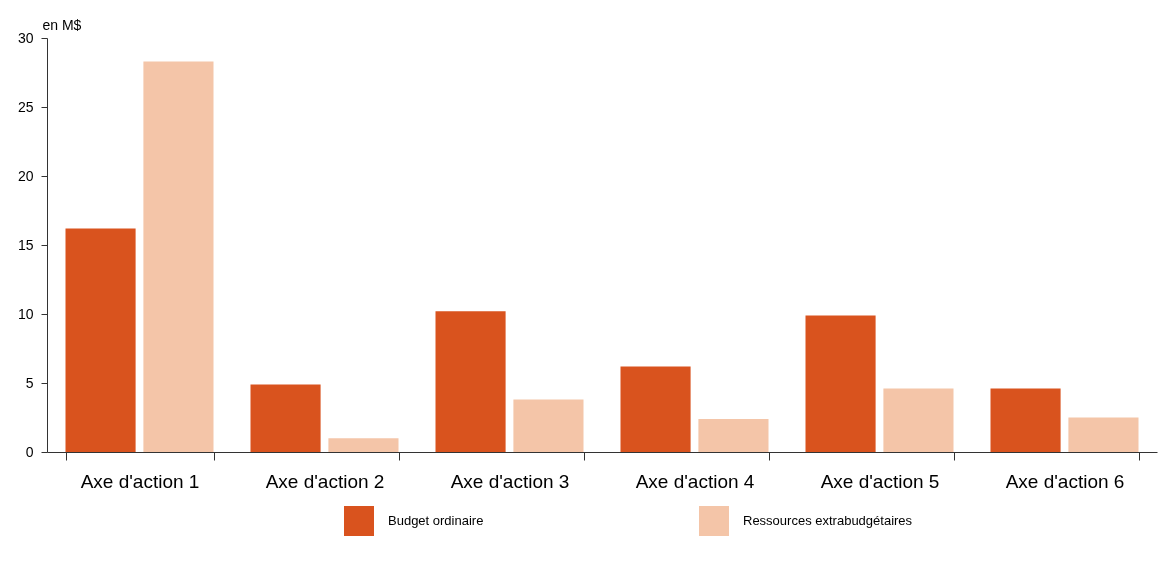 The height and width of the screenshot is (563, 1170). I want to click on x-tick-label: Axe d'action 1, so click(140, 481).